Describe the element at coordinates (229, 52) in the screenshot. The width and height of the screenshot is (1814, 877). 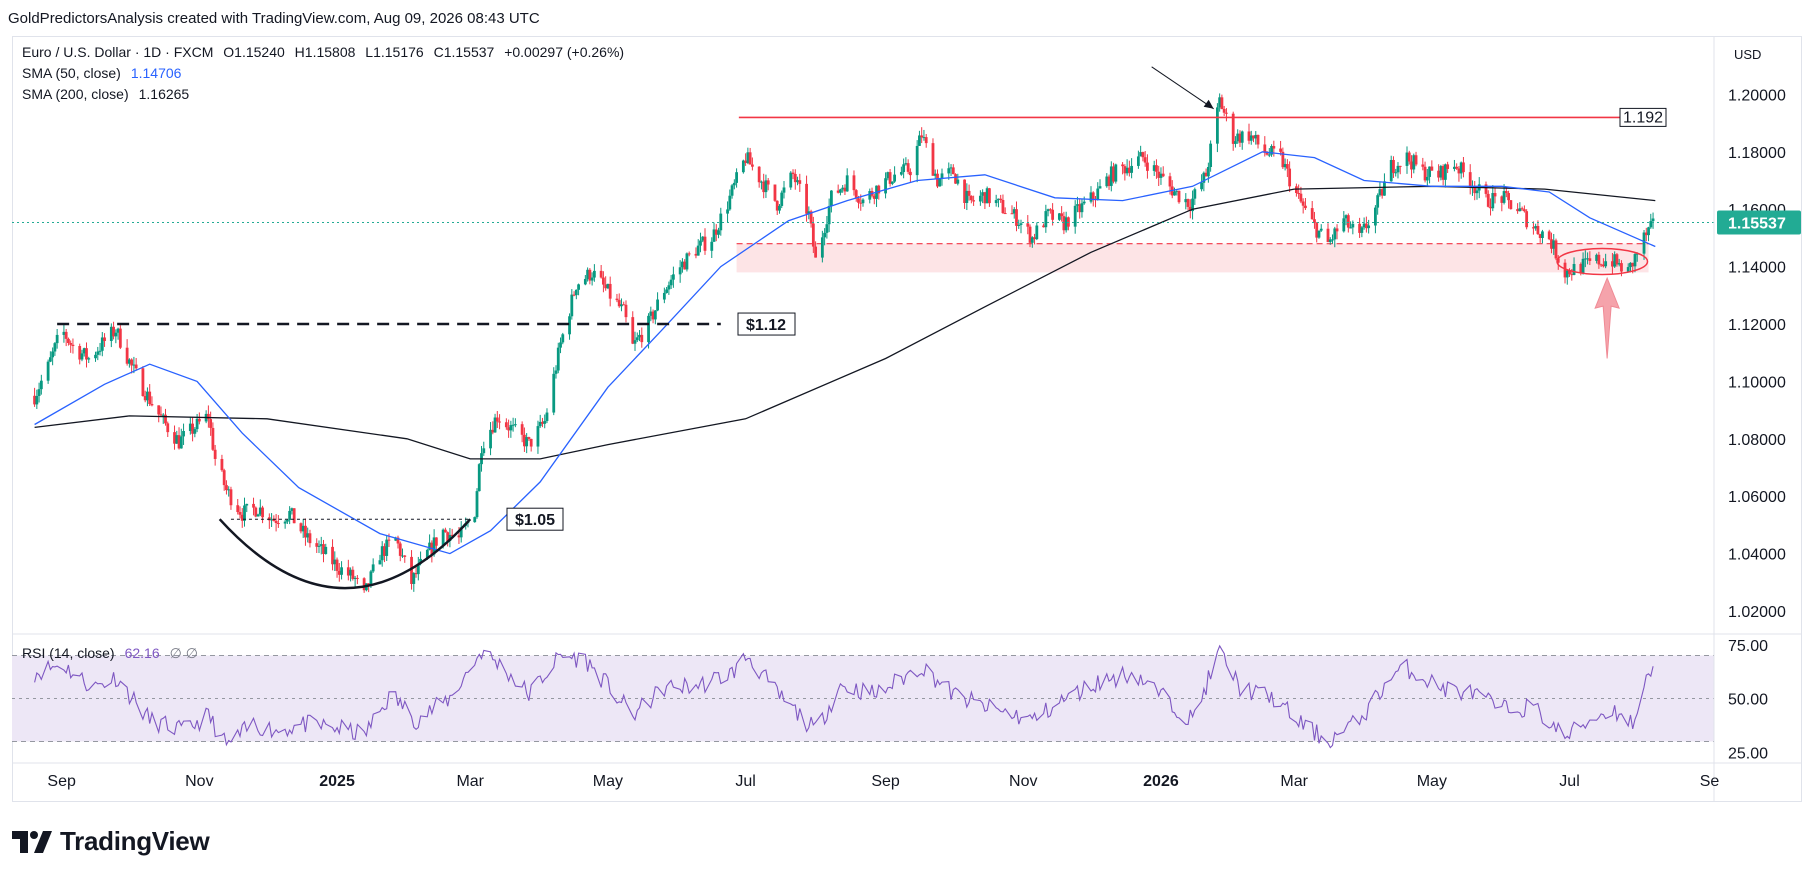
I see `open-label: O` at that location.